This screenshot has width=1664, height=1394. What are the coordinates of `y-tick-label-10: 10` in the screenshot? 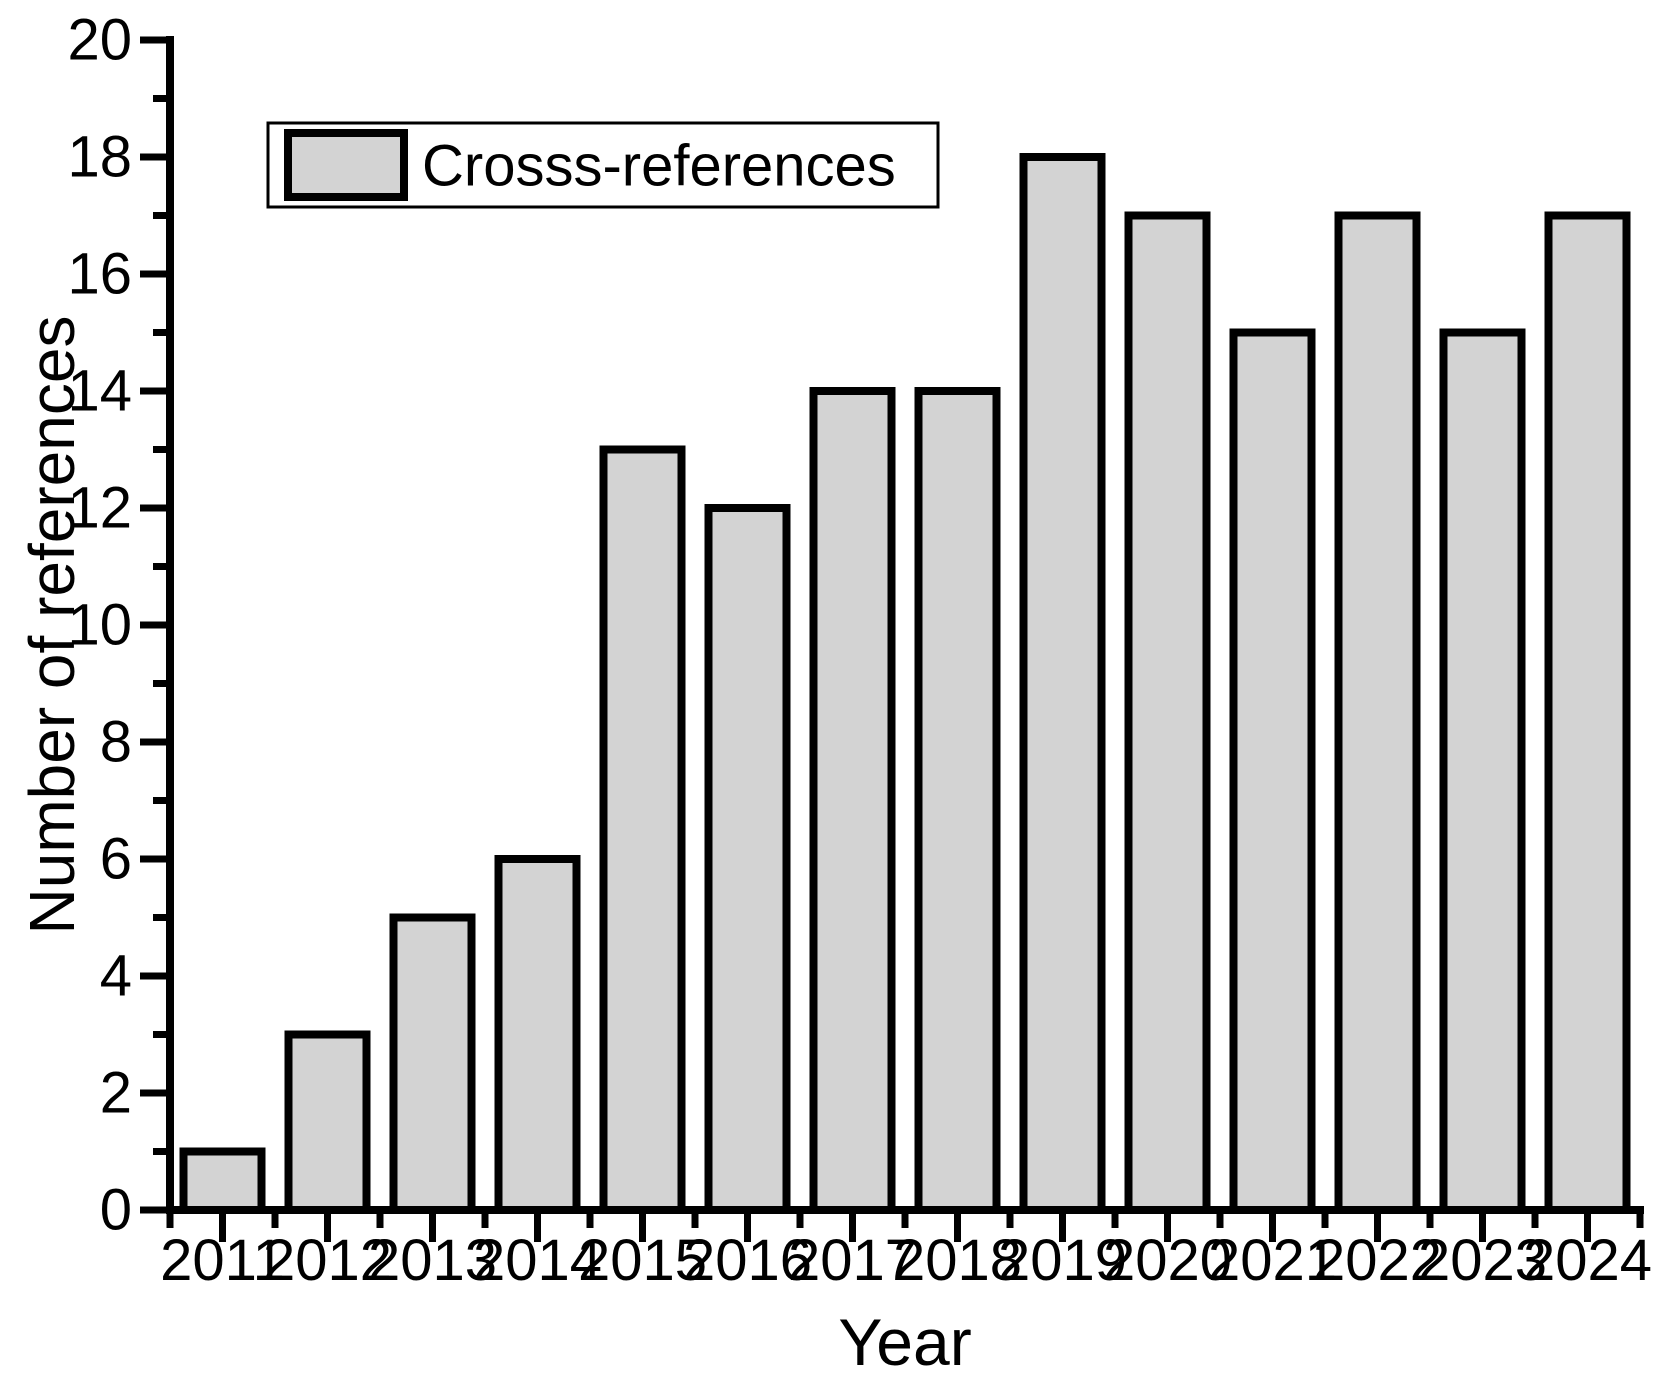 It's located at (99, 625).